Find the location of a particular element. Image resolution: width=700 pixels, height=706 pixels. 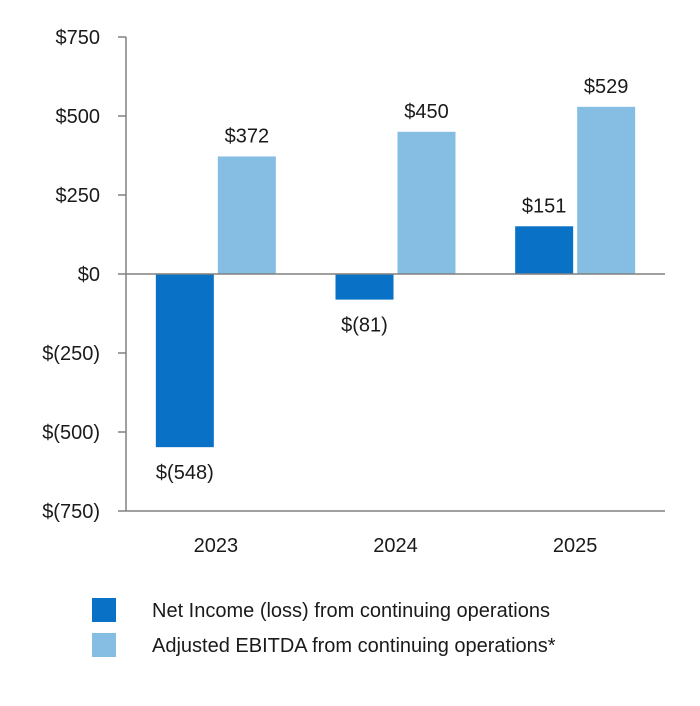

data-label-2025-series-0: $151 is located at coordinates (544, 206).